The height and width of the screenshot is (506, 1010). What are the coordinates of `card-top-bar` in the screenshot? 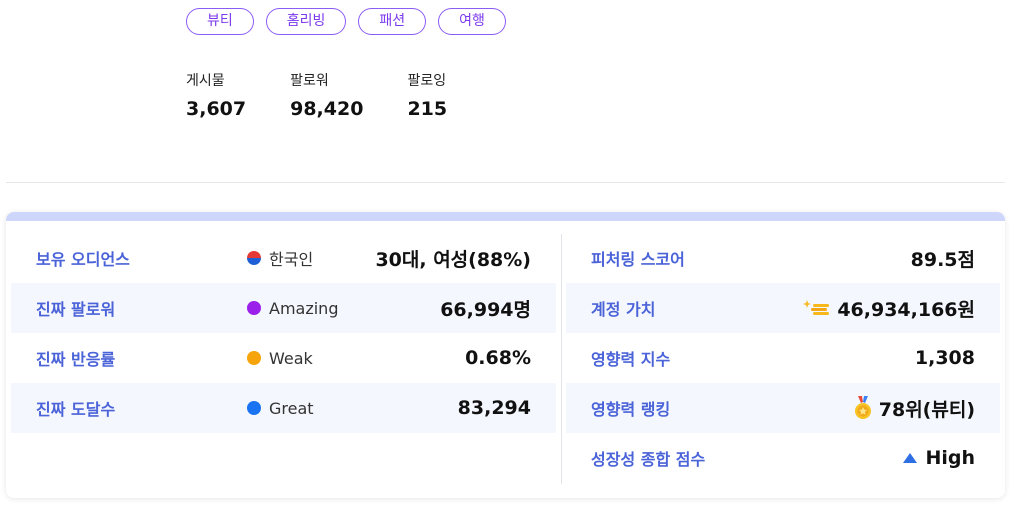 It's located at (505, 216).